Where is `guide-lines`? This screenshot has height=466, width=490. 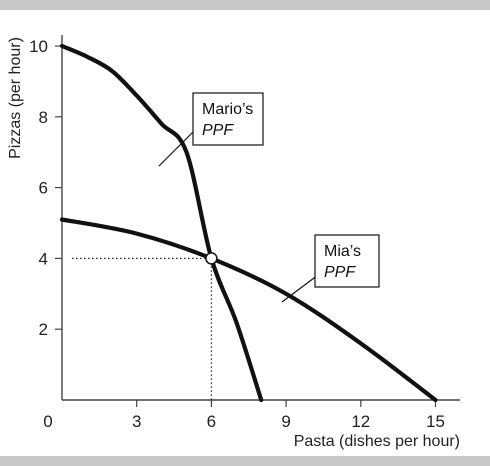
guide-lines is located at coordinates (142, 328).